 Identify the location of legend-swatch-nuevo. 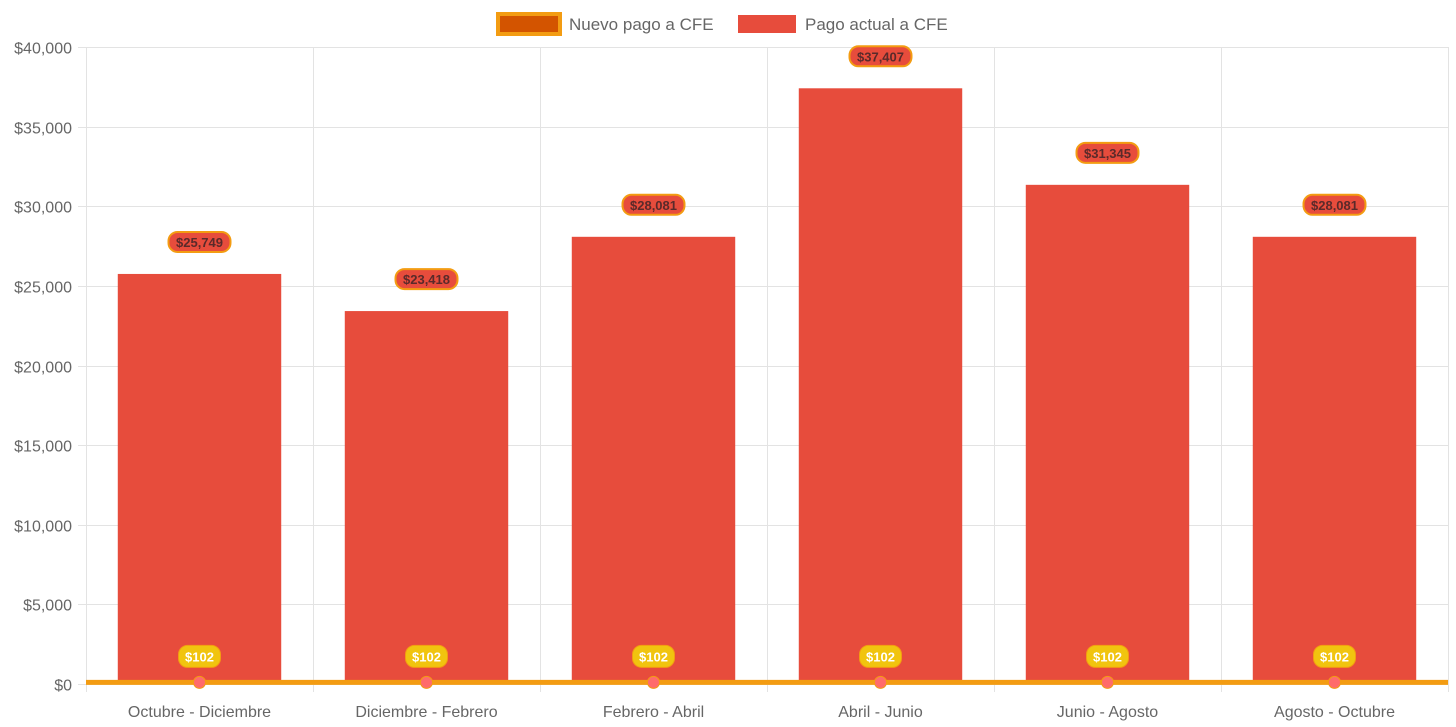
(529, 24).